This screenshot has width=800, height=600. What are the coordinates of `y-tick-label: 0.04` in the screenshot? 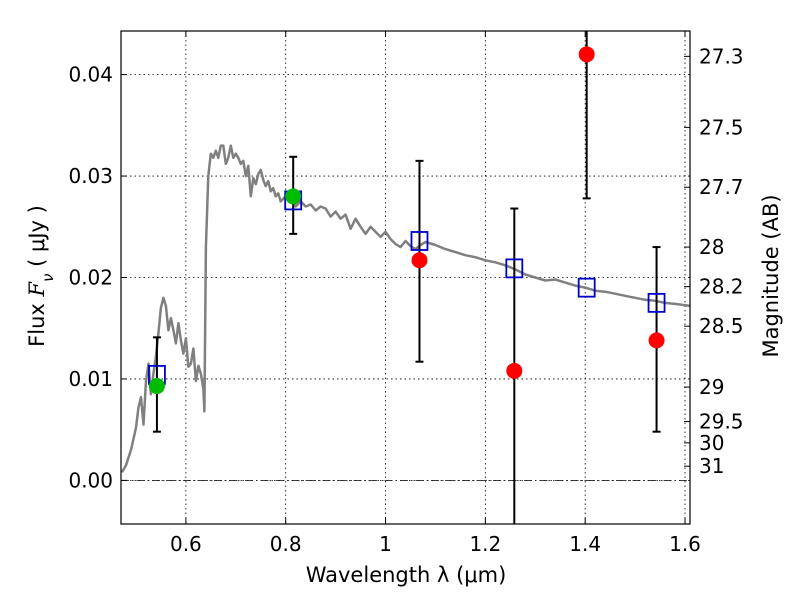 It's located at (90, 75).